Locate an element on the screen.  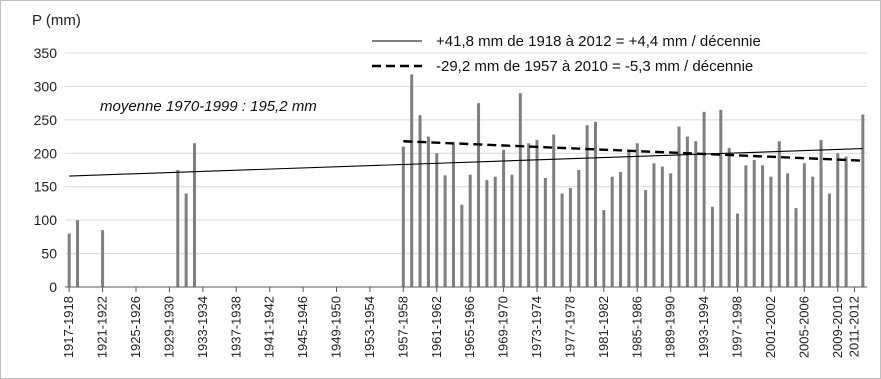
x-tick-label: 1997-1998 is located at coordinates (737, 327).